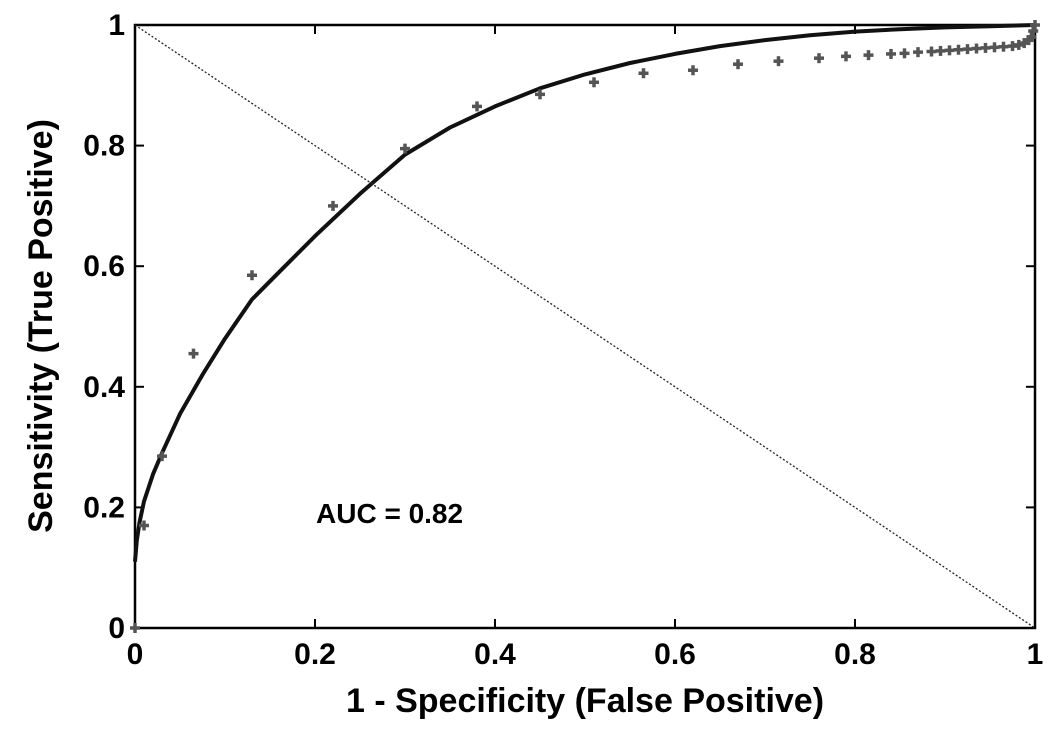  What do you see at coordinates (135, 654) in the screenshot?
I see `x-tick-label: 0` at bounding box center [135, 654].